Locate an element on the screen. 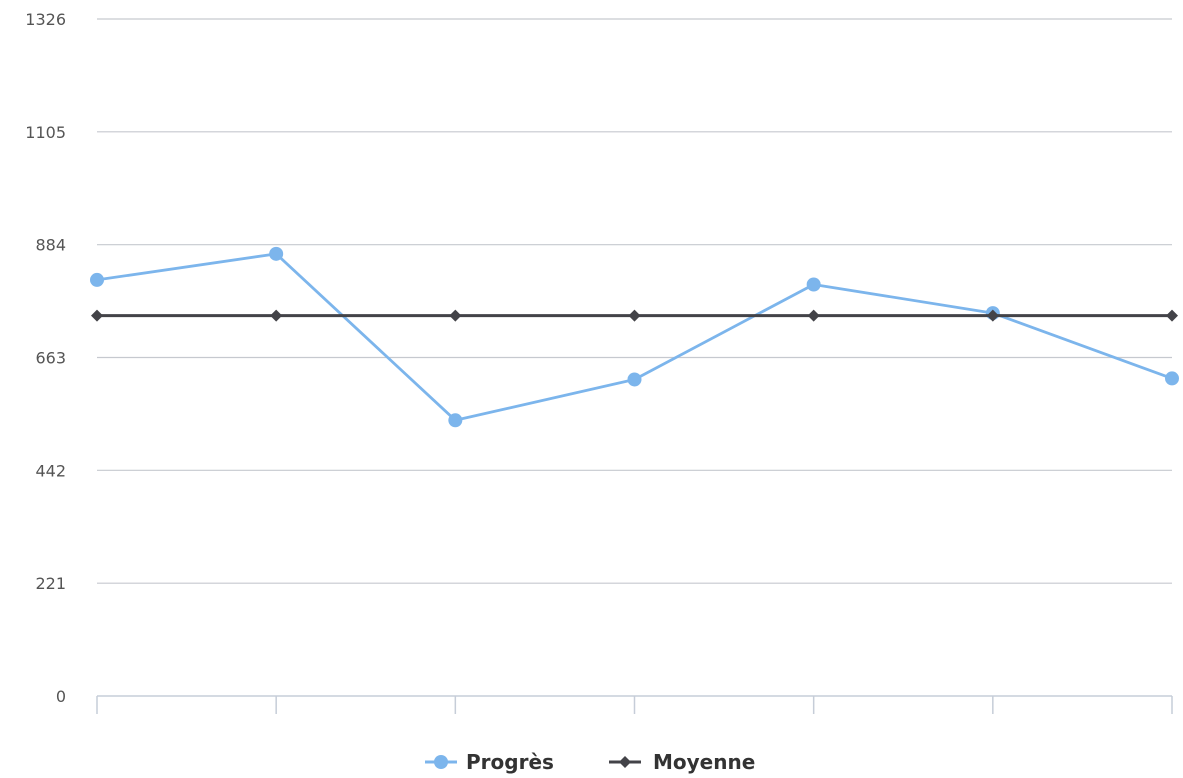 Image resolution: width=1183 pixels, height=778 pixels. legend-item-0: Progrès is located at coordinates (489, 762).